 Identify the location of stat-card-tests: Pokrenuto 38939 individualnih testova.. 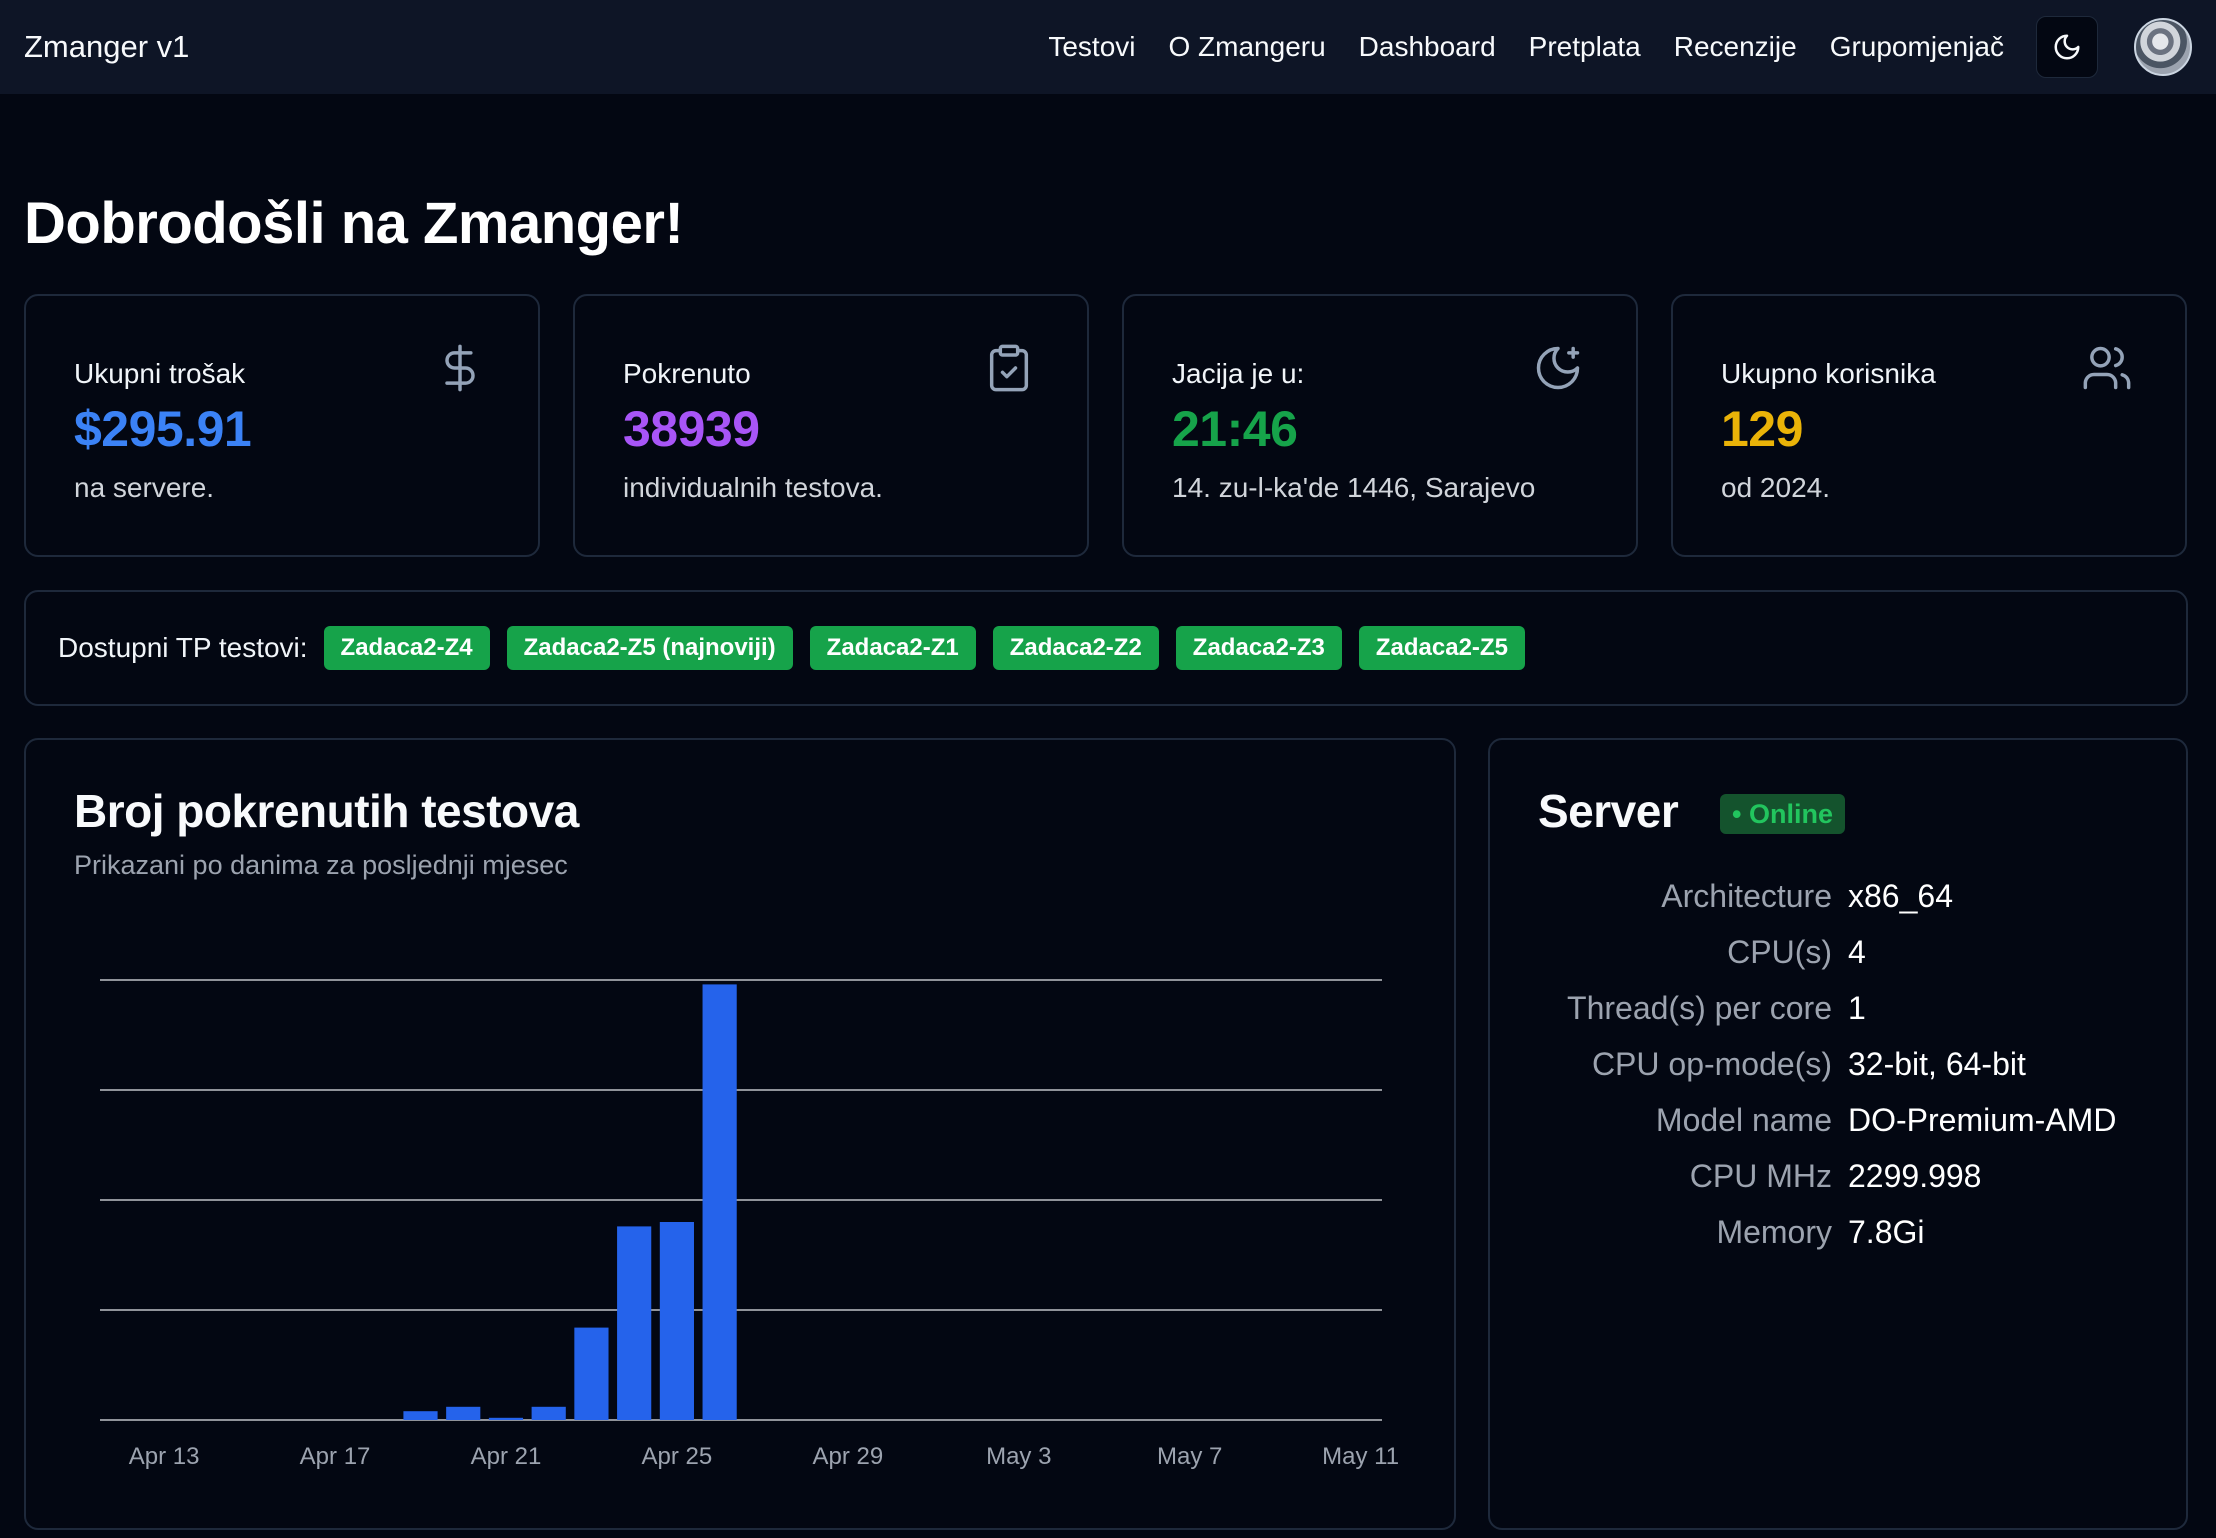
(831, 425).